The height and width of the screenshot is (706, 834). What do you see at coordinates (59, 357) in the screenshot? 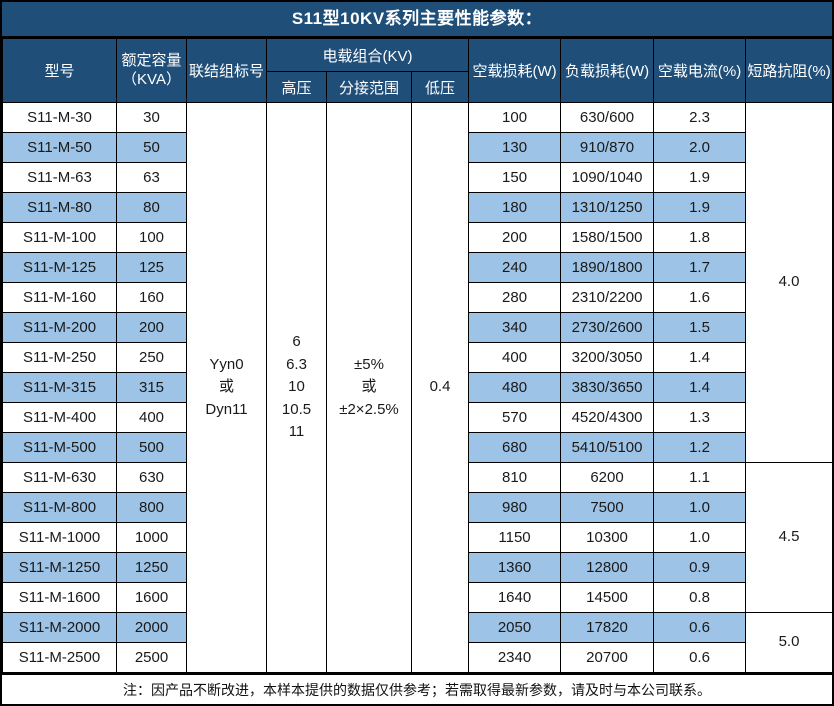
I see `cell-model: S11-M-250` at bounding box center [59, 357].